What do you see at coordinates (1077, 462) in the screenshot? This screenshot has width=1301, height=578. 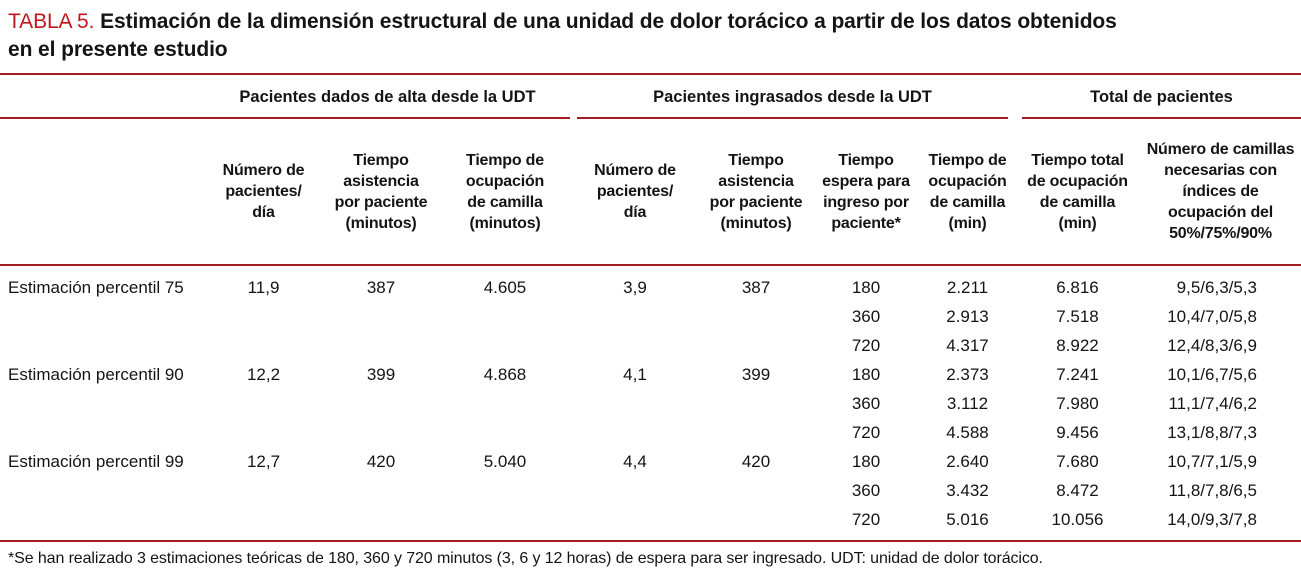 I see `table-cell: 7.680` at bounding box center [1077, 462].